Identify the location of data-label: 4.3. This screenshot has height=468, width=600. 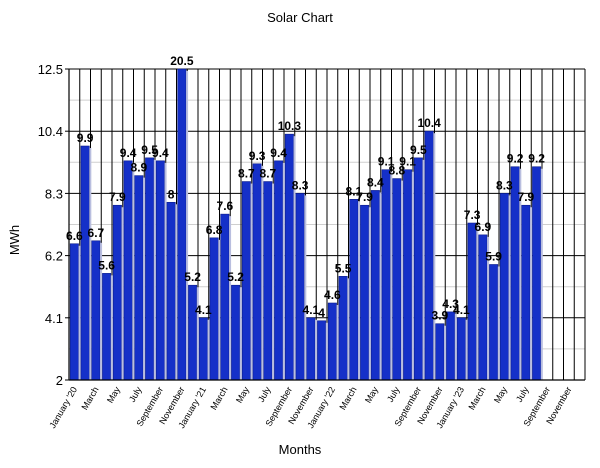
(450, 304).